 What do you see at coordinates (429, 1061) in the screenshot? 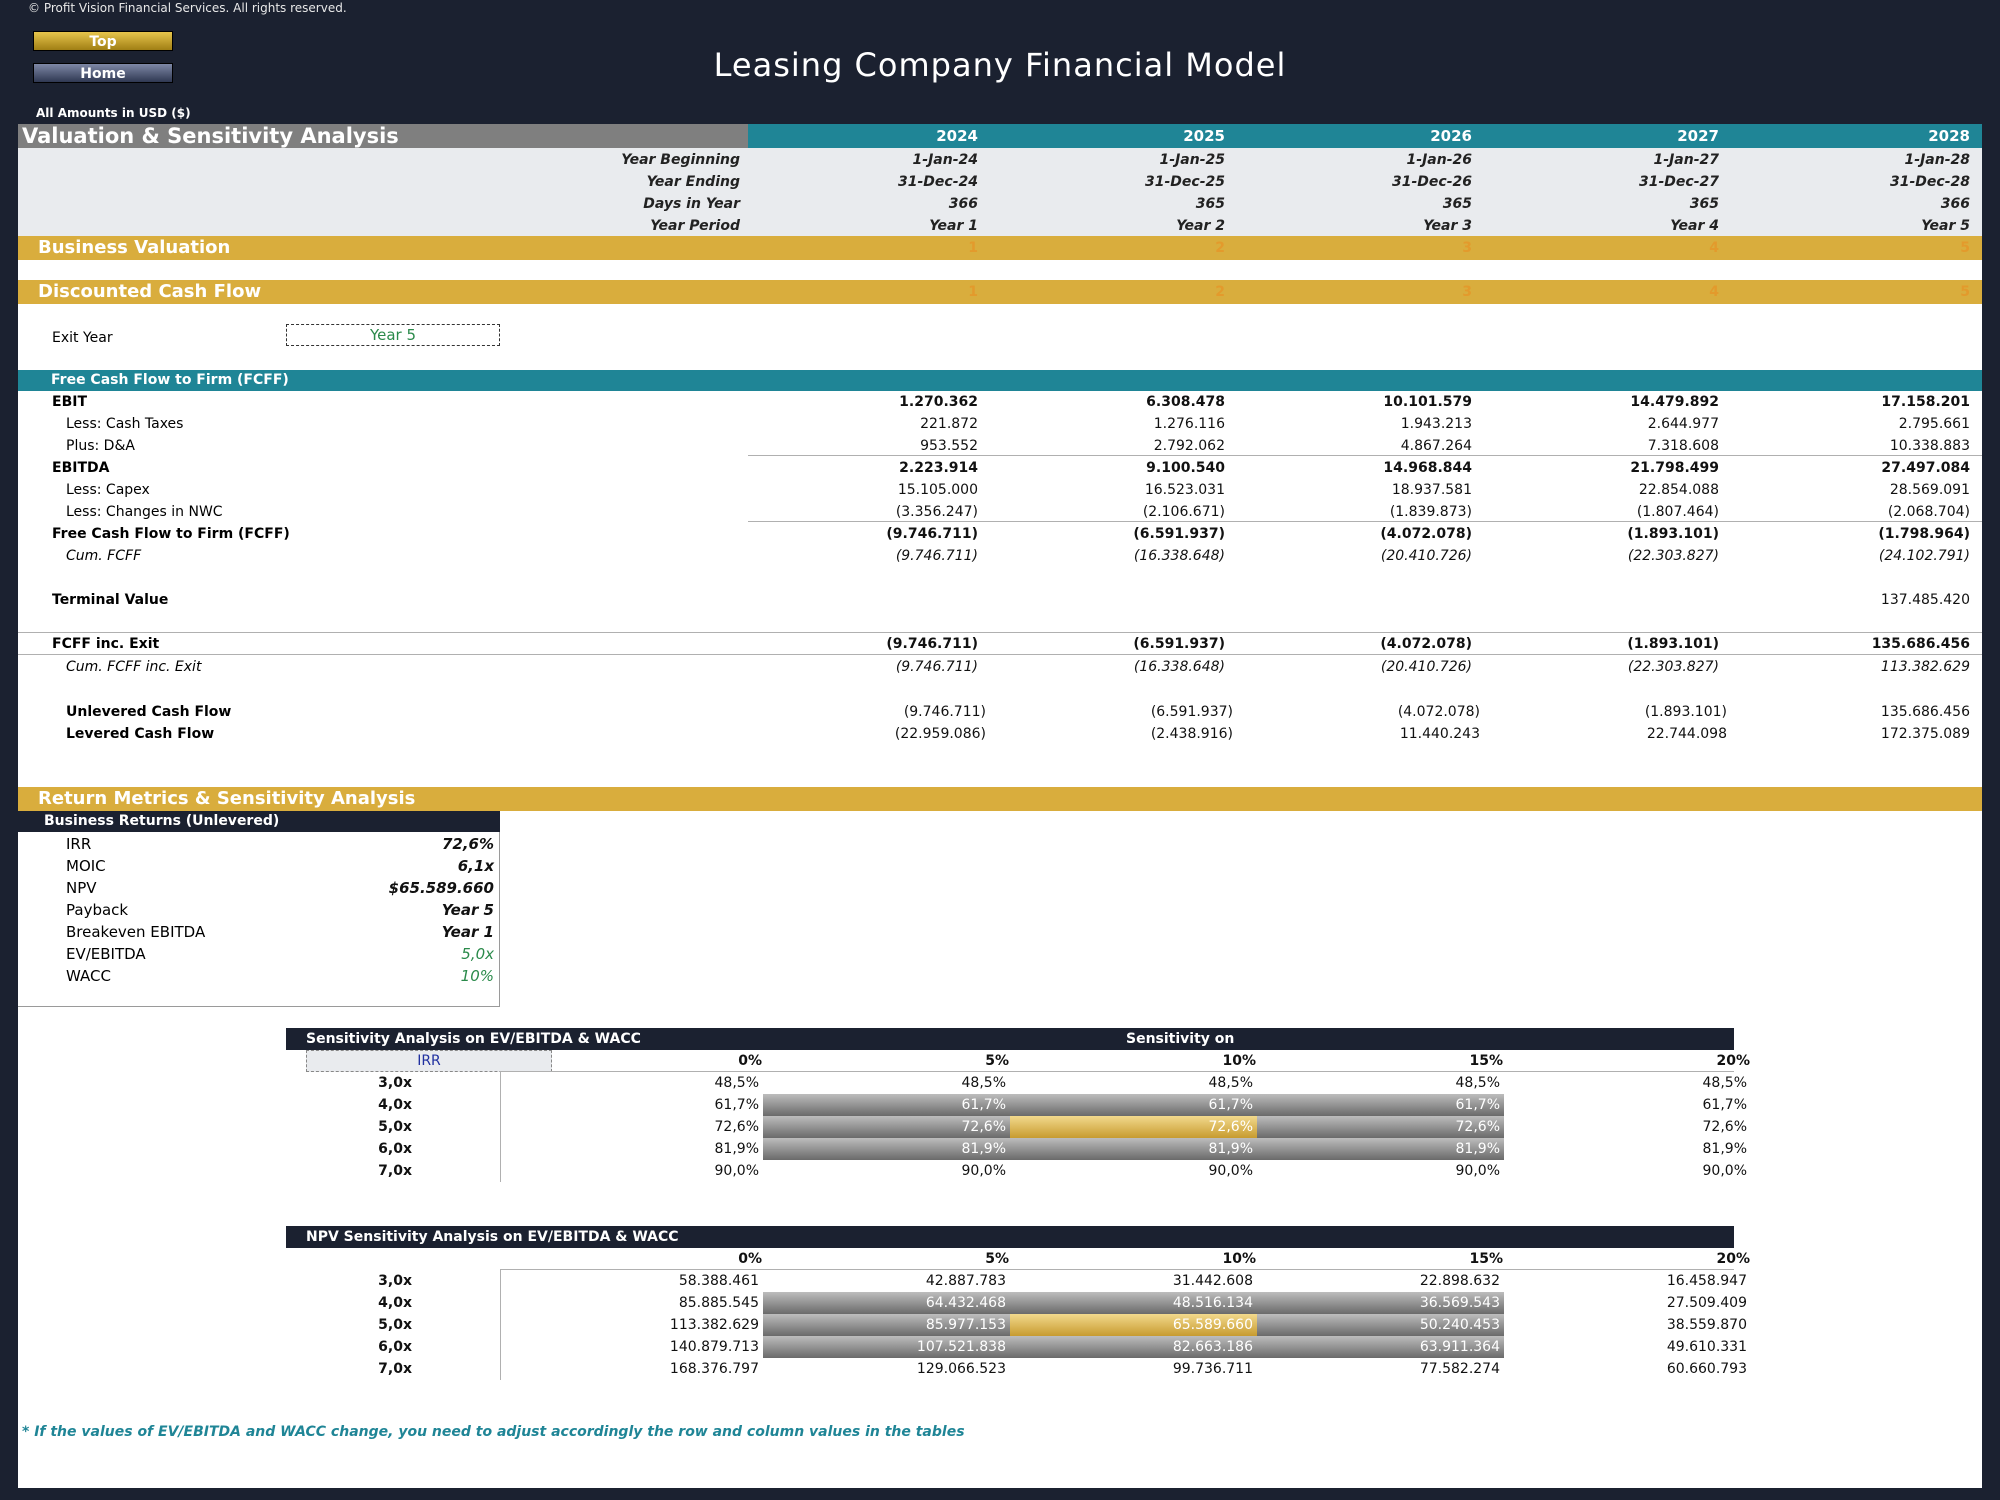
I see `sensitivity-metric-select: IRR` at bounding box center [429, 1061].